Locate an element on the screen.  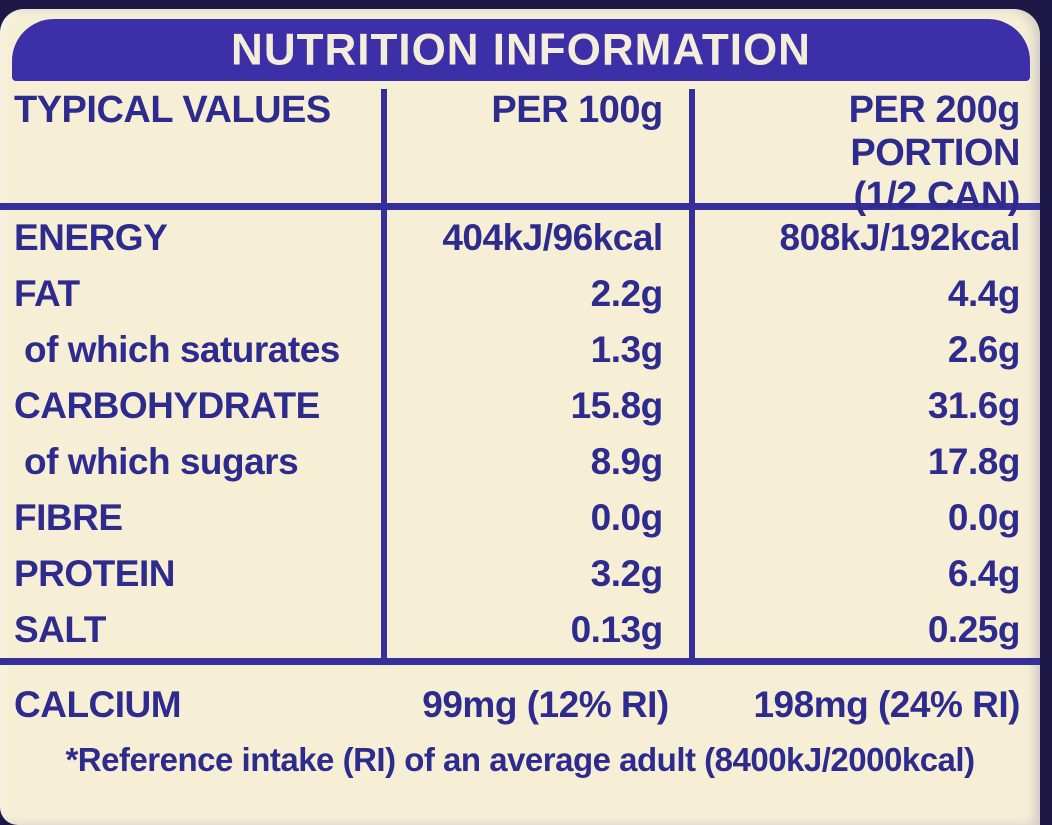
table-row-fat: FAT 2.2g 4.4g is located at coordinates (520, 294).